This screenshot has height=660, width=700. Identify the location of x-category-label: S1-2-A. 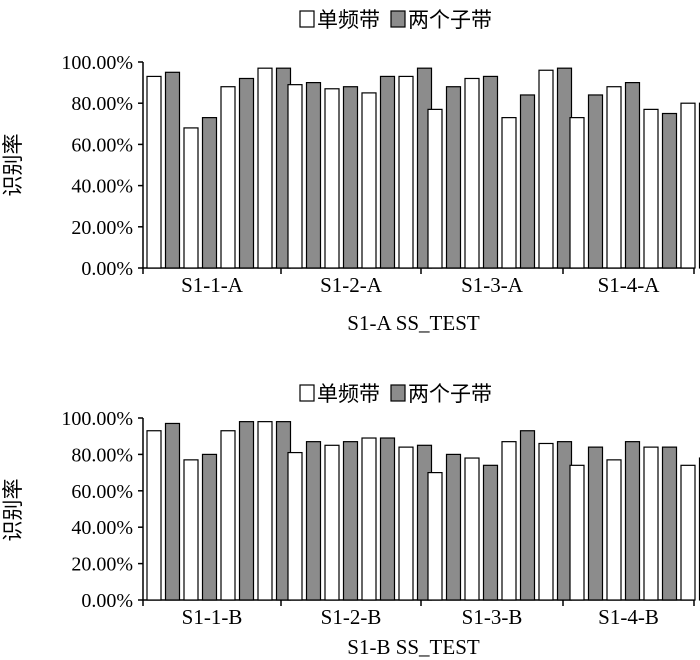
(351, 285).